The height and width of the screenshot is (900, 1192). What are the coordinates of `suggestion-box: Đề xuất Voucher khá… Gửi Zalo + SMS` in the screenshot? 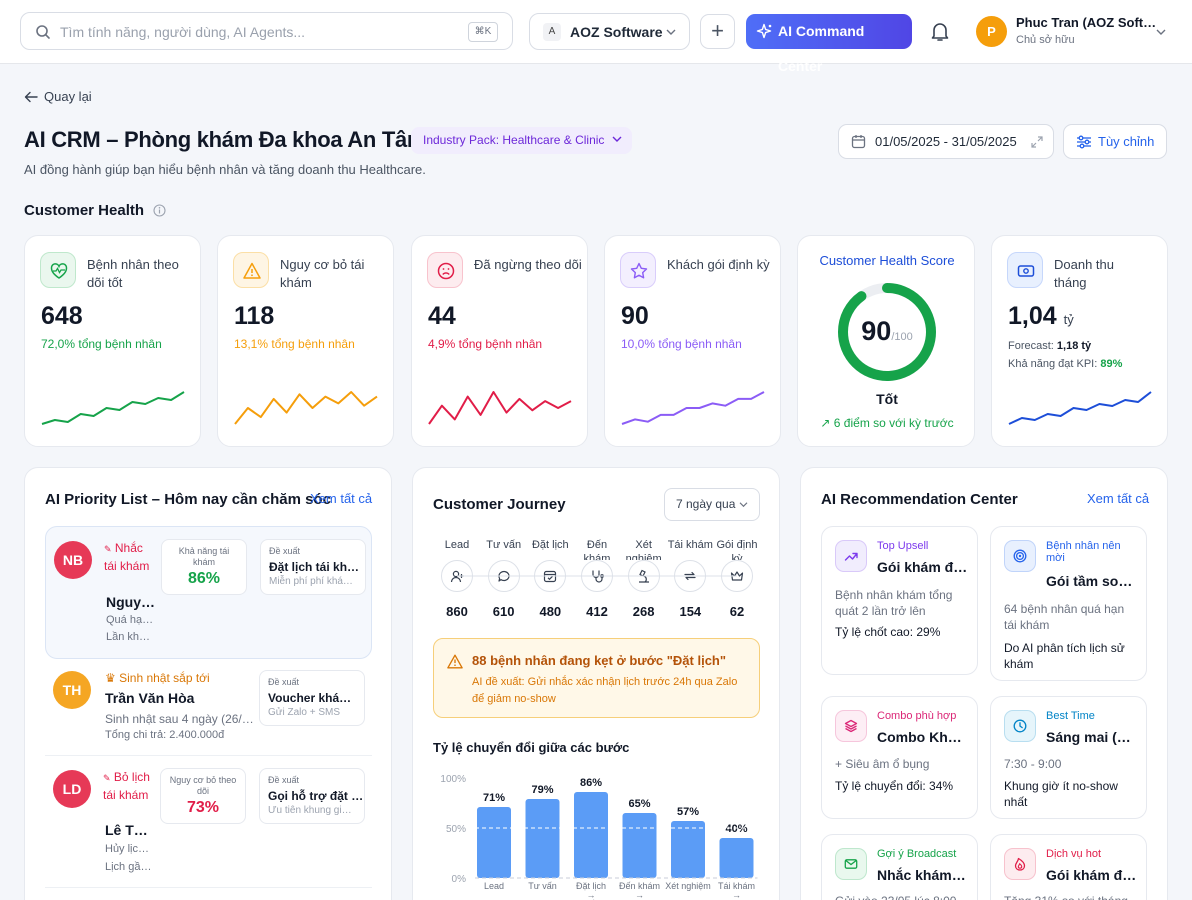 It's located at (312, 698).